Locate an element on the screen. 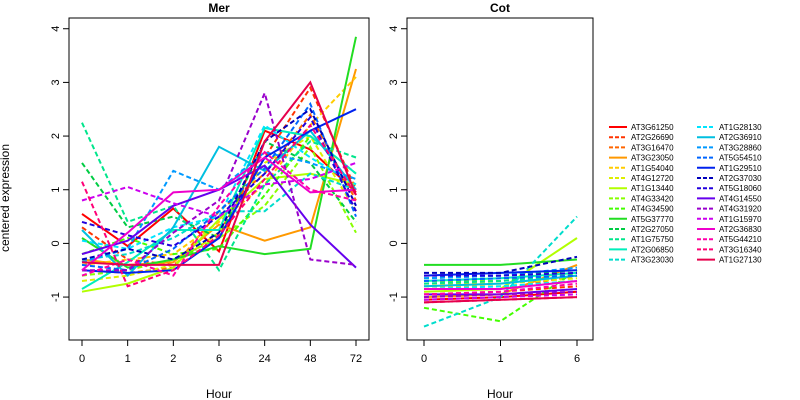 This screenshot has width=800, height=400. legend-label: AT5G18060 is located at coordinates (740, 188).